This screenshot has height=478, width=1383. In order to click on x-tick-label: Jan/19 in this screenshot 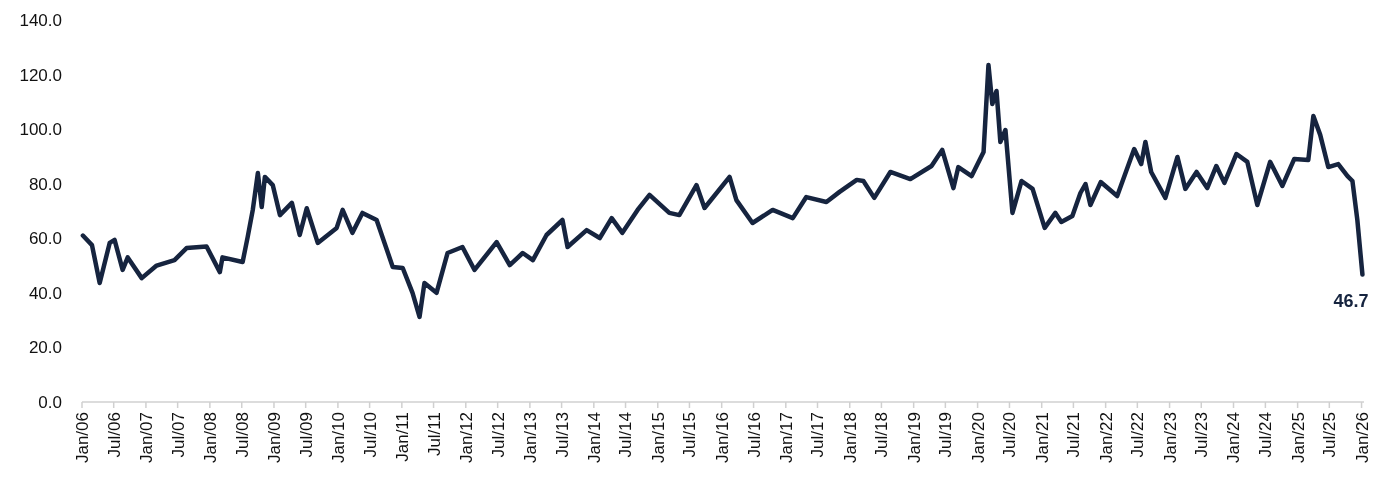, I will do `click(914, 438)`.